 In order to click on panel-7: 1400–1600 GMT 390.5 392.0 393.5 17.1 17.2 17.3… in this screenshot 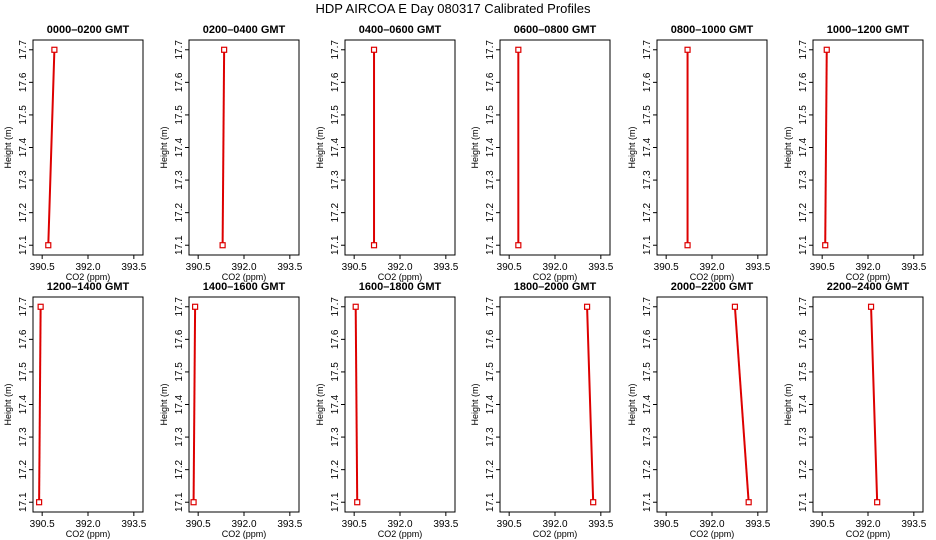, I will do `click(231, 410)`.